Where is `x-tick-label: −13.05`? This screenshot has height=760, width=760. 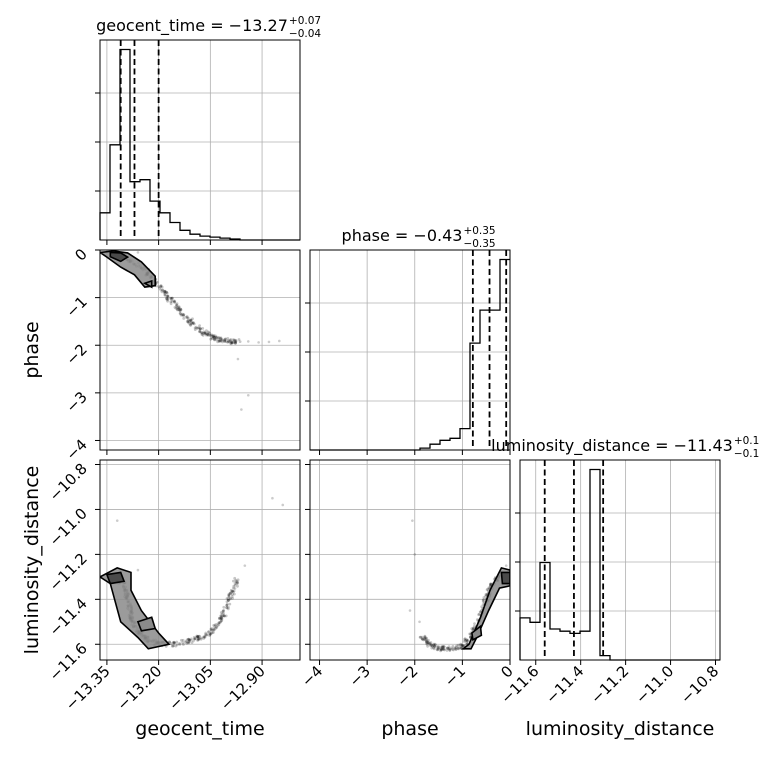
x-tick-label: −13.05 is located at coordinates (191, 688).